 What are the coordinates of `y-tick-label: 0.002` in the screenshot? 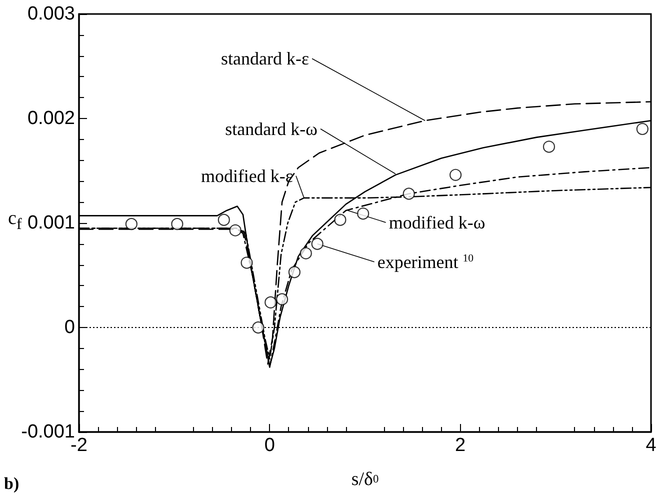 It's located at (51, 118).